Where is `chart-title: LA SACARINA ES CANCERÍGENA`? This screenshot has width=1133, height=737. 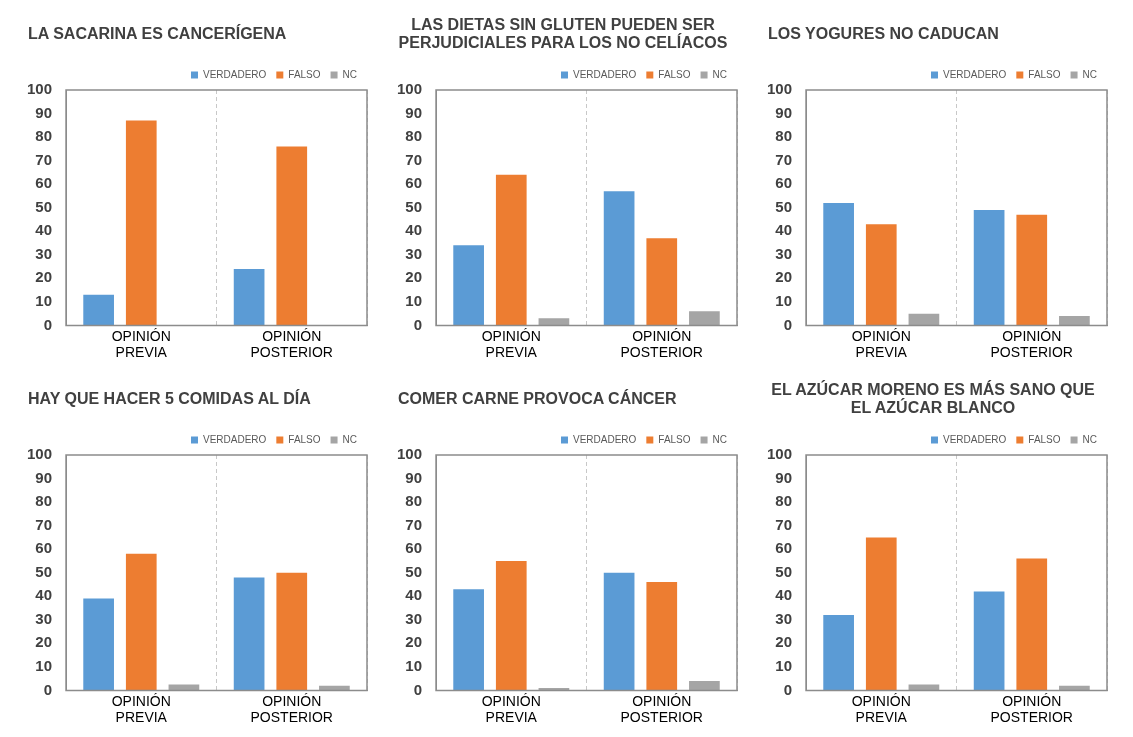 chart-title: LA SACARINA ES CANCERÍGENA is located at coordinates (158, 33).